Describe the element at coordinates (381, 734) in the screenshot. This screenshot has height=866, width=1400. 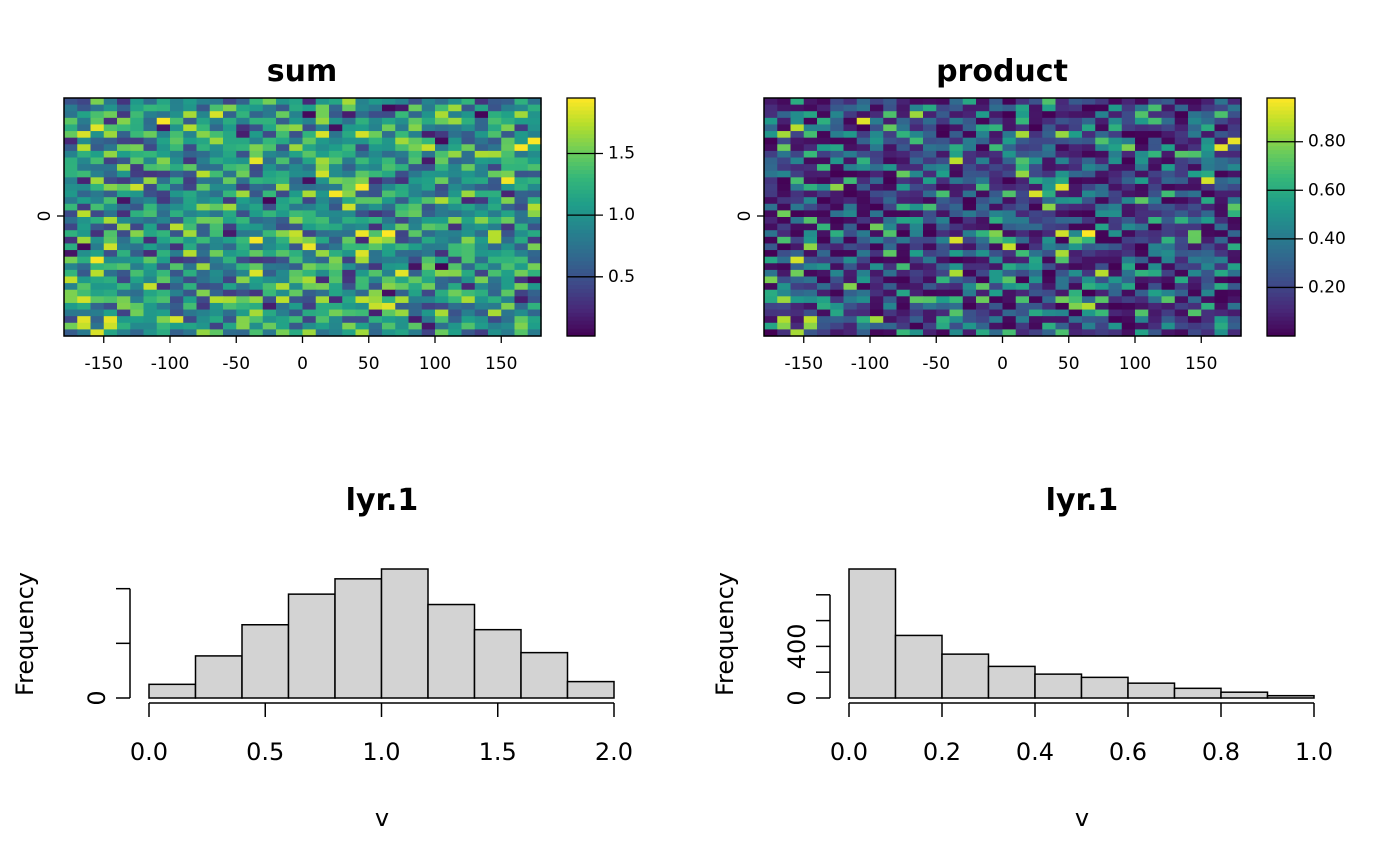
I see `x-axis: 0.0 0.5 1.0 1.5 2.0` at that location.